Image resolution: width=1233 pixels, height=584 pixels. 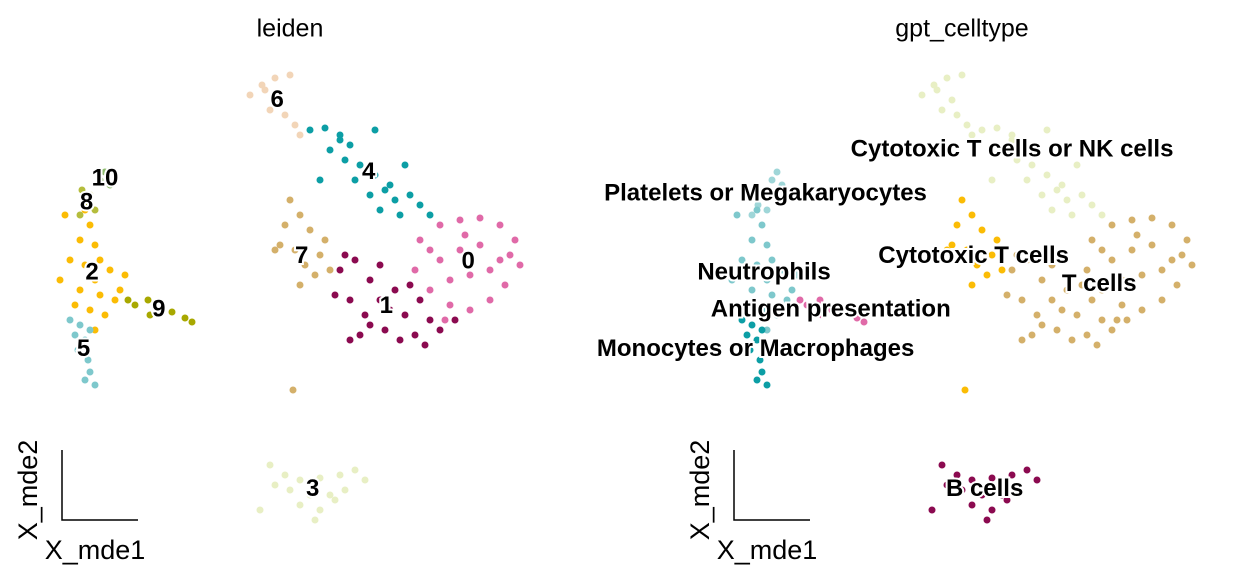 What do you see at coordinates (961, 29) in the screenshot?
I see `chart-title: gpt_celltype` at bounding box center [961, 29].